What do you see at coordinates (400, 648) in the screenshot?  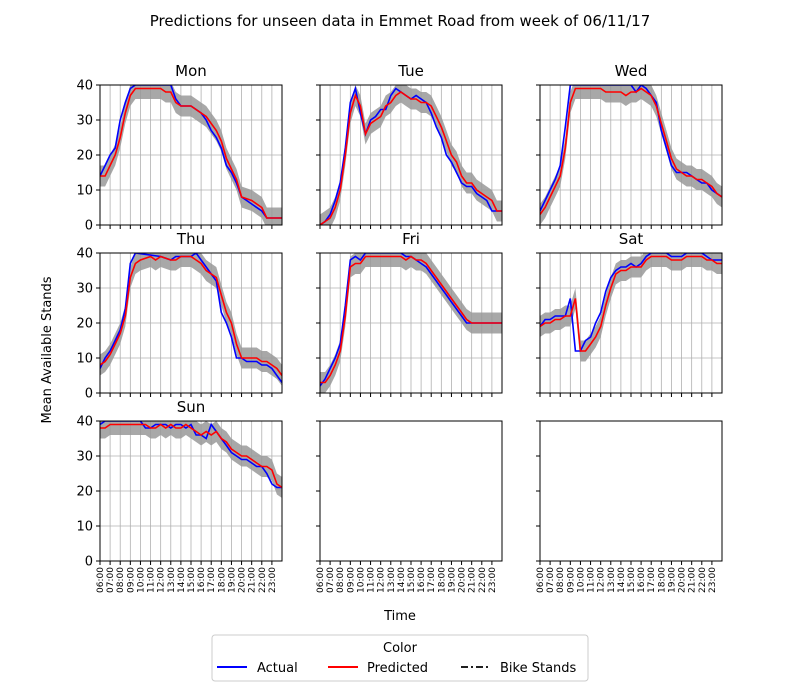 I see `legend-title: Color` at bounding box center [400, 648].